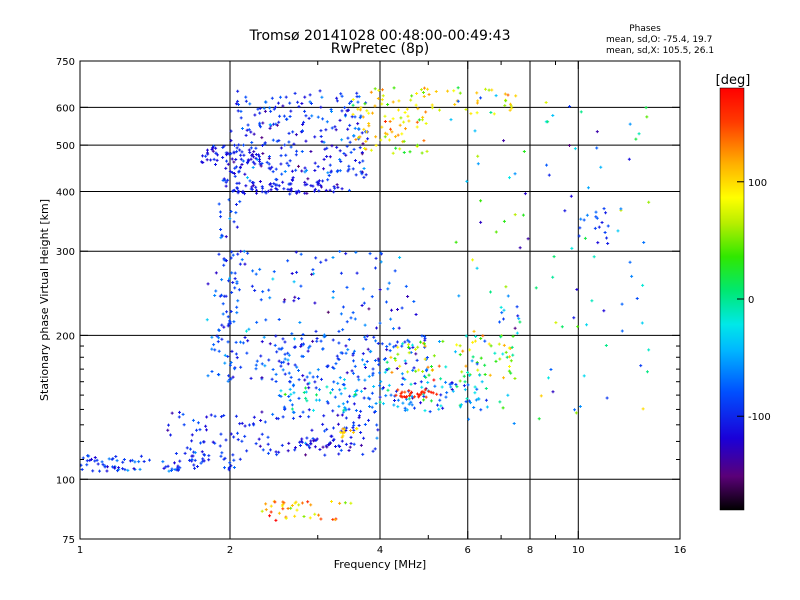 Image resolution: width=800 pixels, height=600 pixels. I want to click on x-tick-label: 2, so click(230, 550).